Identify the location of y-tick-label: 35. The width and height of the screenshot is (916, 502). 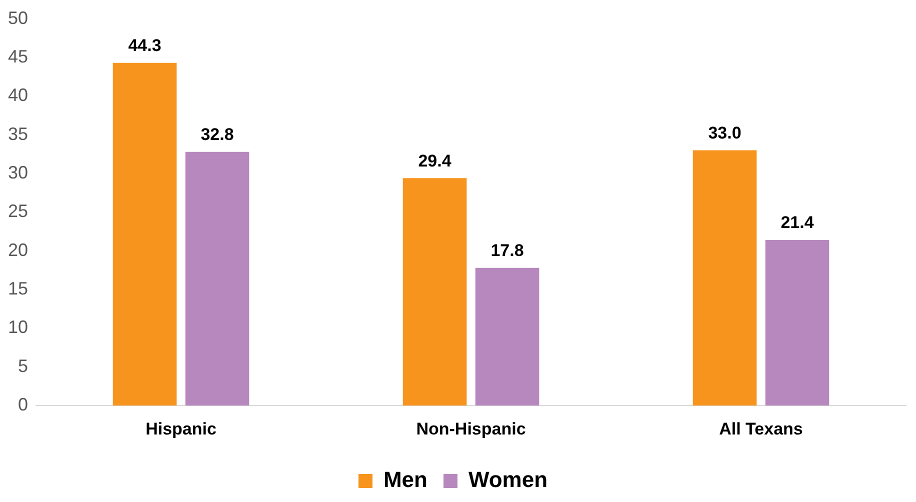
(18, 134).